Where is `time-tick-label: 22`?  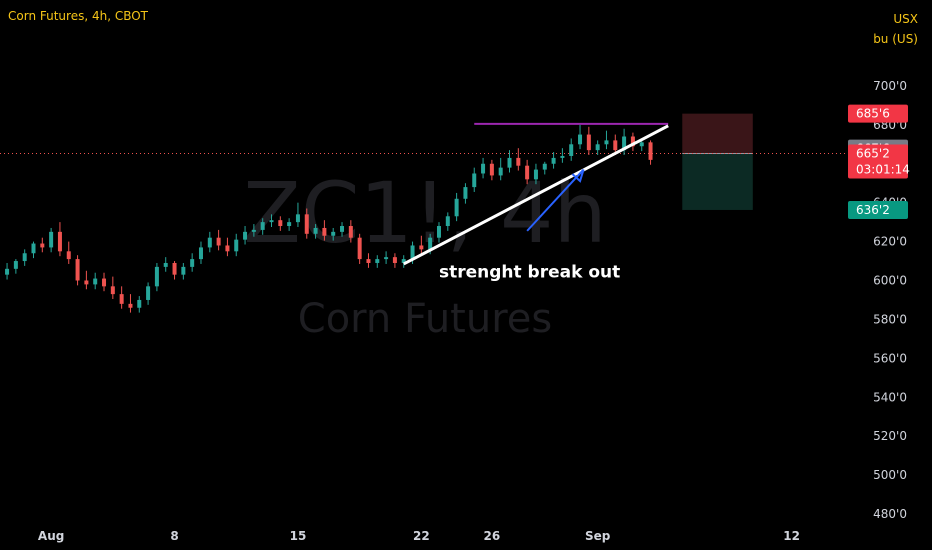 time-tick-label: 22 is located at coordinates (421, 536).